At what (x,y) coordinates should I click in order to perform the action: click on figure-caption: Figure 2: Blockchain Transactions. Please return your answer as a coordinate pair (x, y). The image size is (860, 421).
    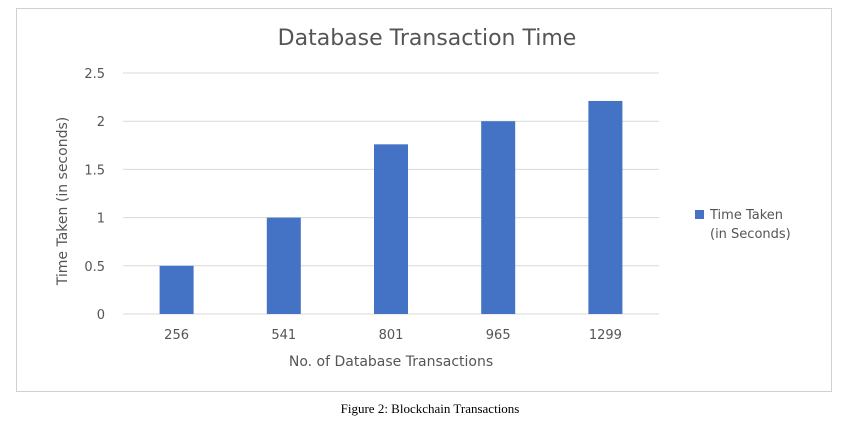
    Looking at the image, I should click on (430, 408).